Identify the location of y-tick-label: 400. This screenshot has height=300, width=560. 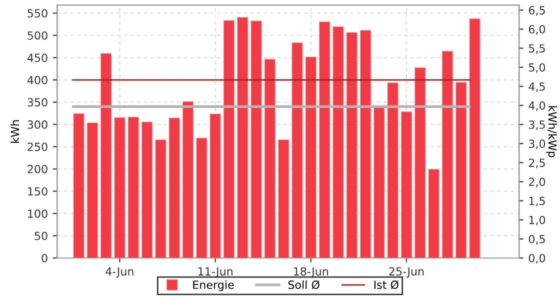
(37, 80).